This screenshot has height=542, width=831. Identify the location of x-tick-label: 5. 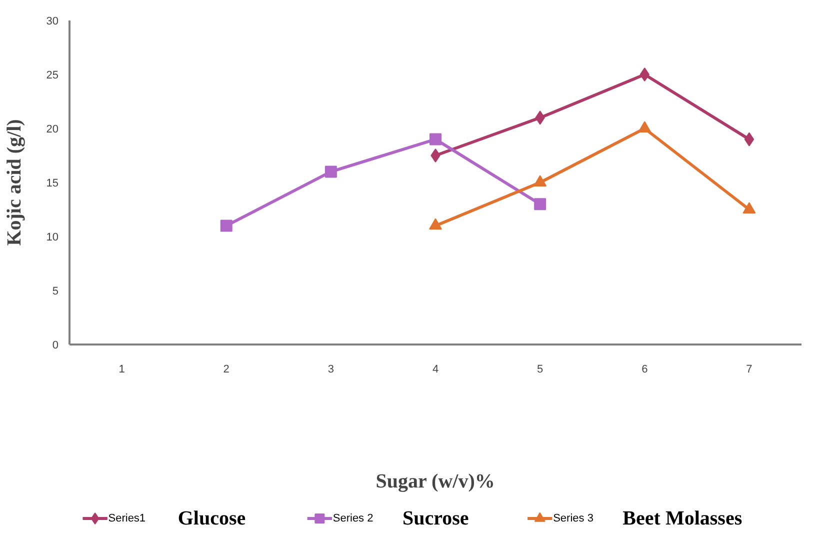
(540, 370).